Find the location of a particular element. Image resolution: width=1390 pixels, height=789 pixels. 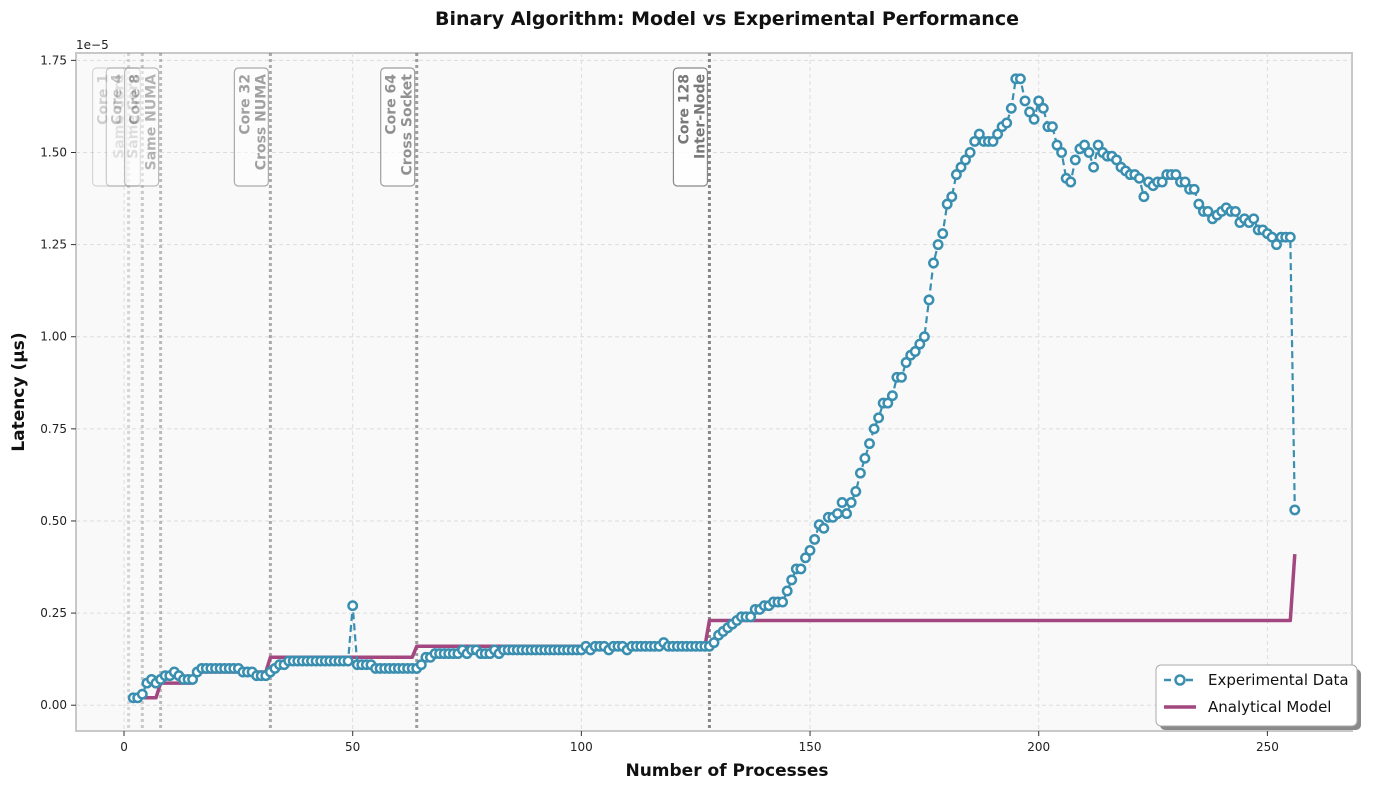

legend: Experimental Data Analytical Model is located at coordinates (1258, 697).